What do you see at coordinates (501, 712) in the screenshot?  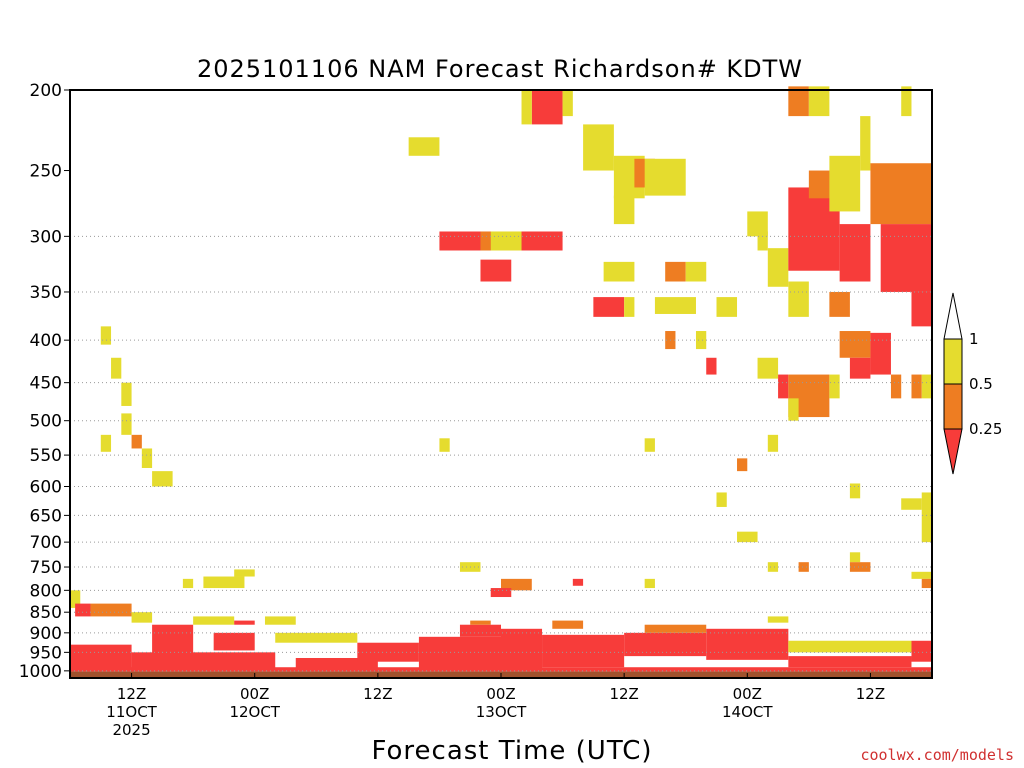 I see `x-tick-label: 13OCT` at bounding box center [501, 712].